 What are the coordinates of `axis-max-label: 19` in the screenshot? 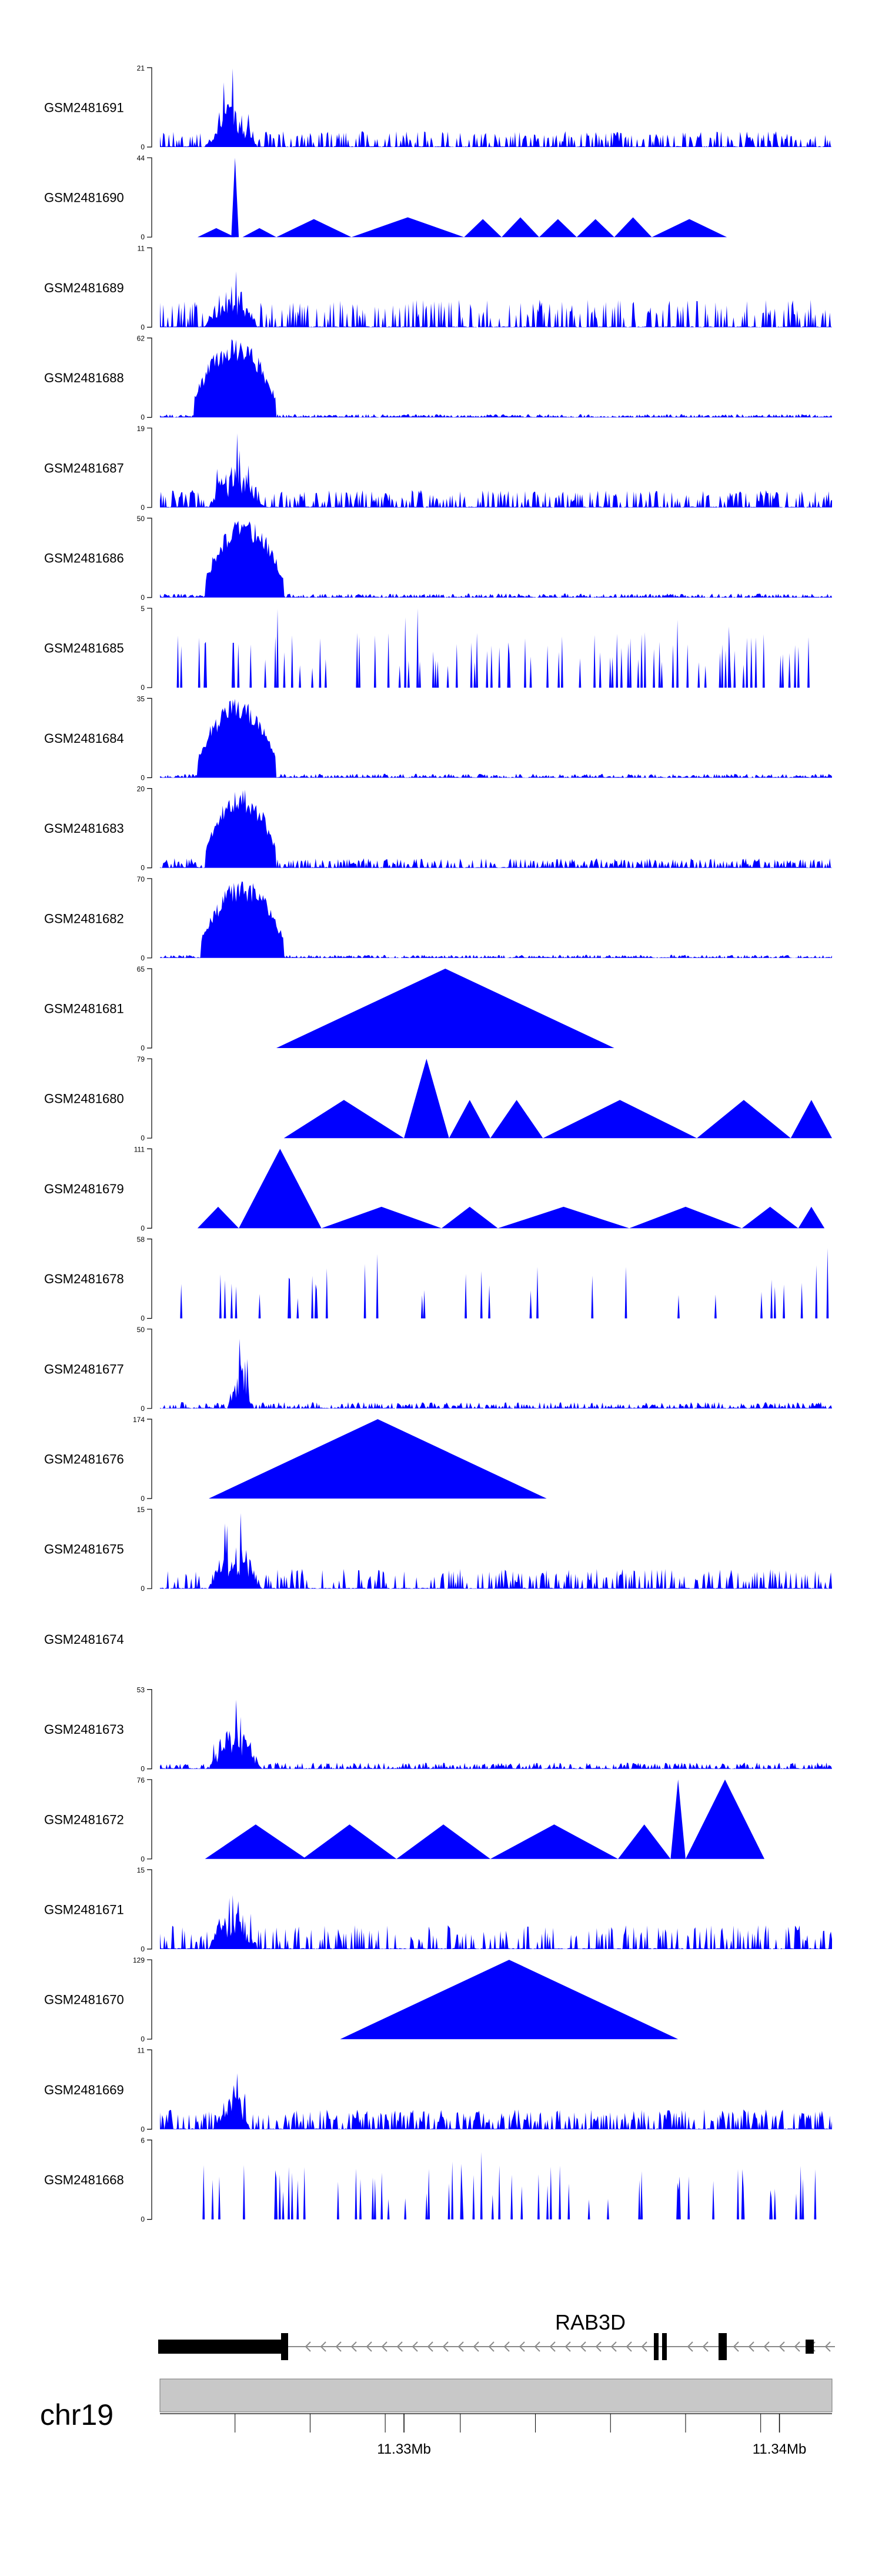 It's located at (141, 429).